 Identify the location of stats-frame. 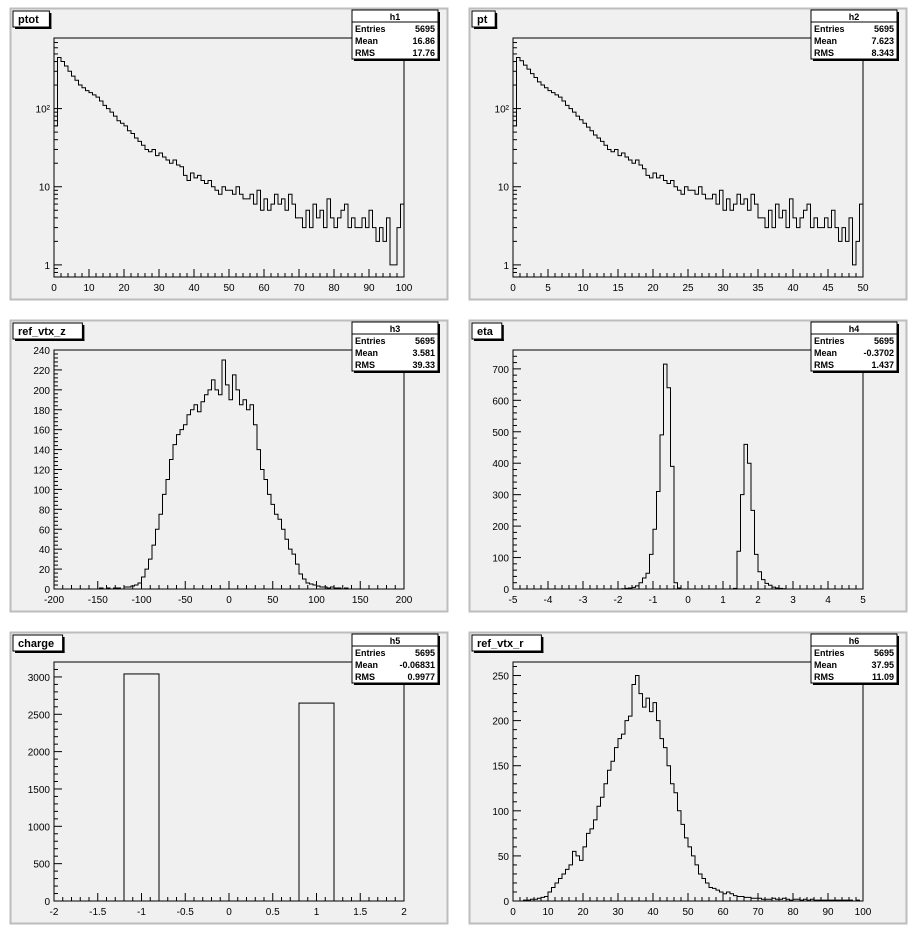
(854, 346).